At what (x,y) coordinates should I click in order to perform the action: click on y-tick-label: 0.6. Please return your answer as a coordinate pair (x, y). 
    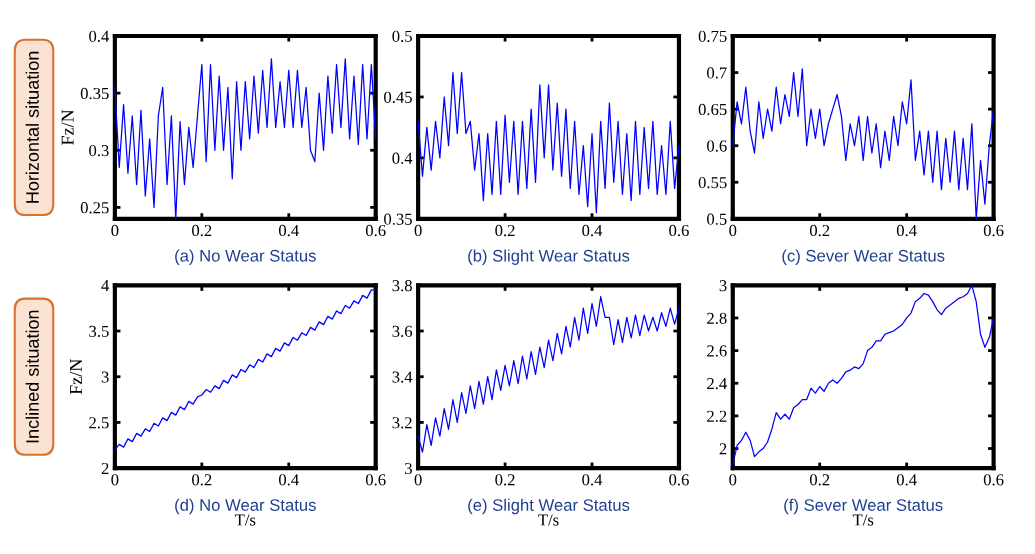
    Looking at the image, I should click on (717, 146).